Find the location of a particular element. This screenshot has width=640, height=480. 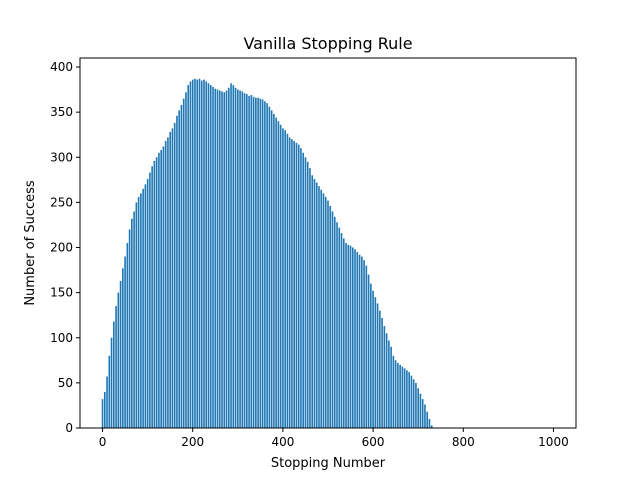

x-tick-label: 400 is located at coordinates (282, 442).